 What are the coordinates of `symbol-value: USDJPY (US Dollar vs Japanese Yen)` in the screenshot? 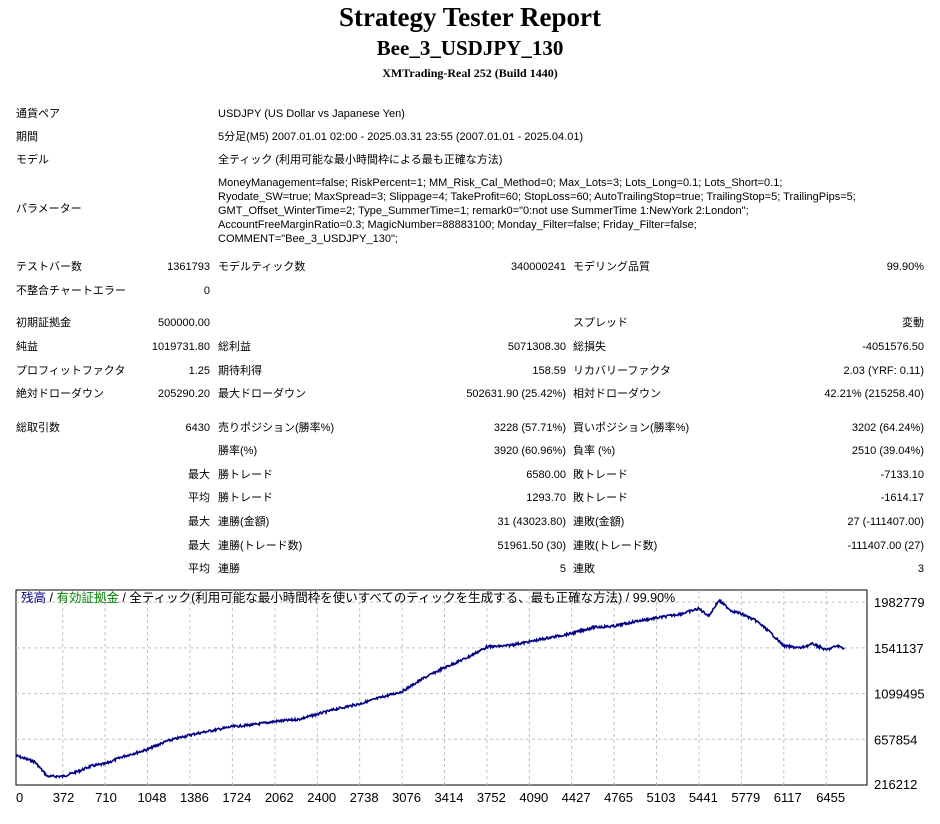 It's located at (311, 114).